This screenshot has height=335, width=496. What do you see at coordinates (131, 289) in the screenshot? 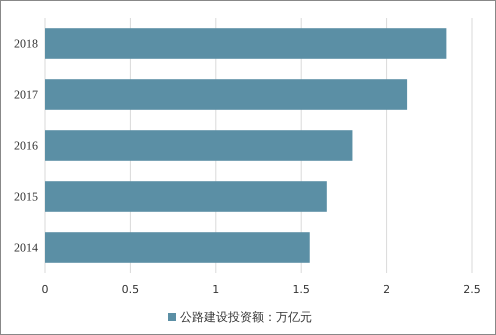
I see `x-tick-label: 0.5` at bounding box center [131, 289].